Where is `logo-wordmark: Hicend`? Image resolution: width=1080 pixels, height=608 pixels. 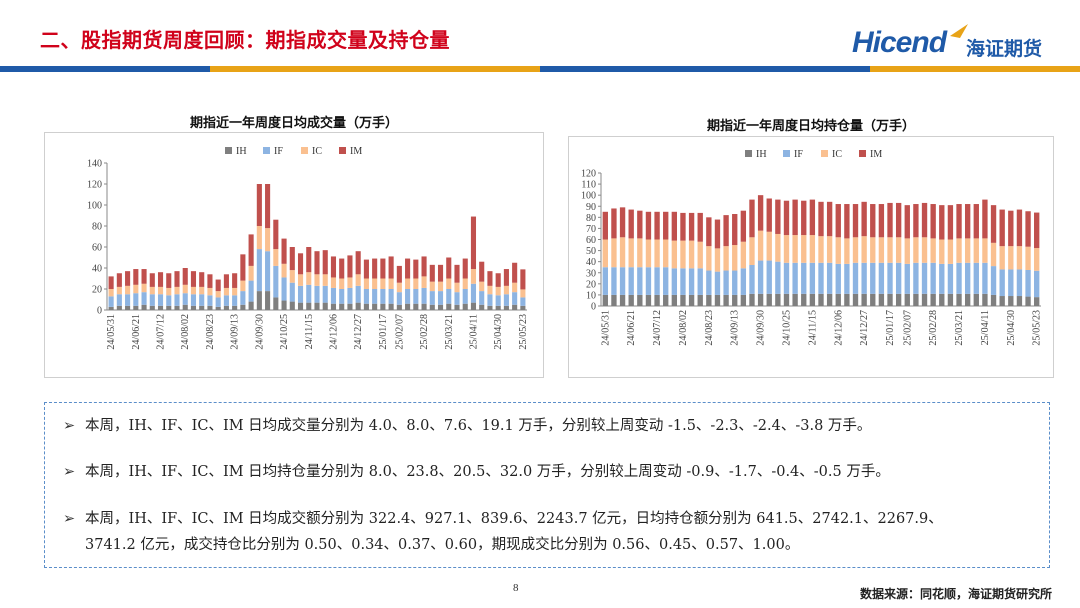
logo-wordmark: Hicend is located at coordinates (899, 42).